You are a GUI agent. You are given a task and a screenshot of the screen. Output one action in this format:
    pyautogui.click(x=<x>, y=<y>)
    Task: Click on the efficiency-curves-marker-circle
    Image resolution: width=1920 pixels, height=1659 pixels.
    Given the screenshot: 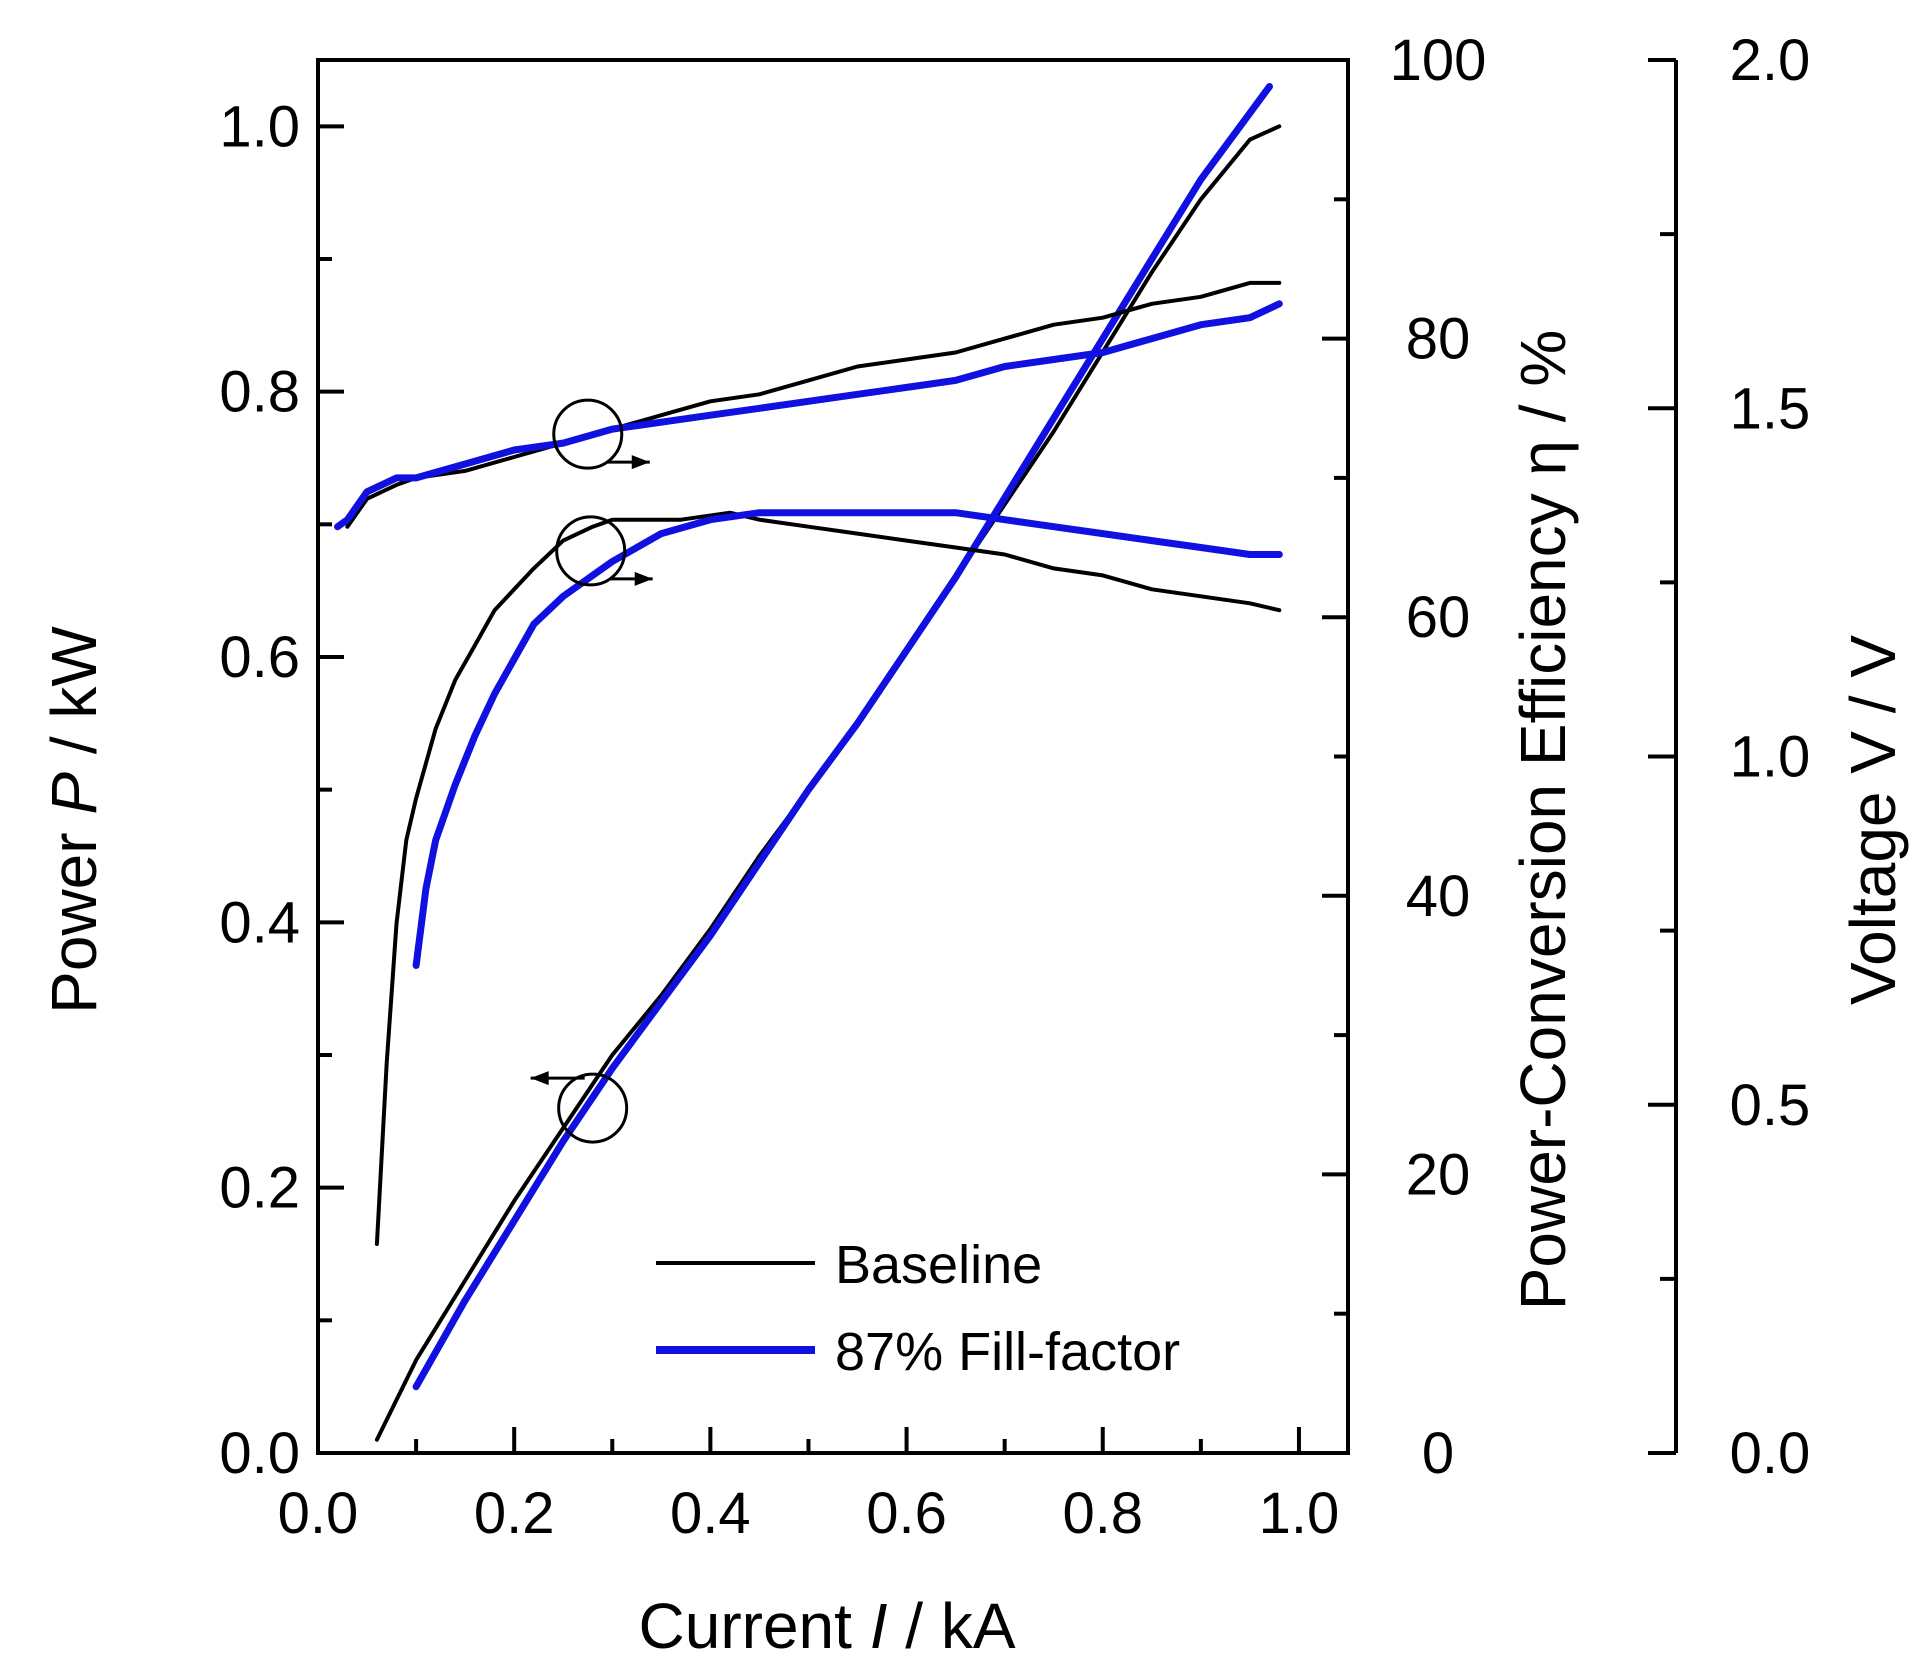 What is the action you would take?
    pyautogui.click(x=591, y=551)
    